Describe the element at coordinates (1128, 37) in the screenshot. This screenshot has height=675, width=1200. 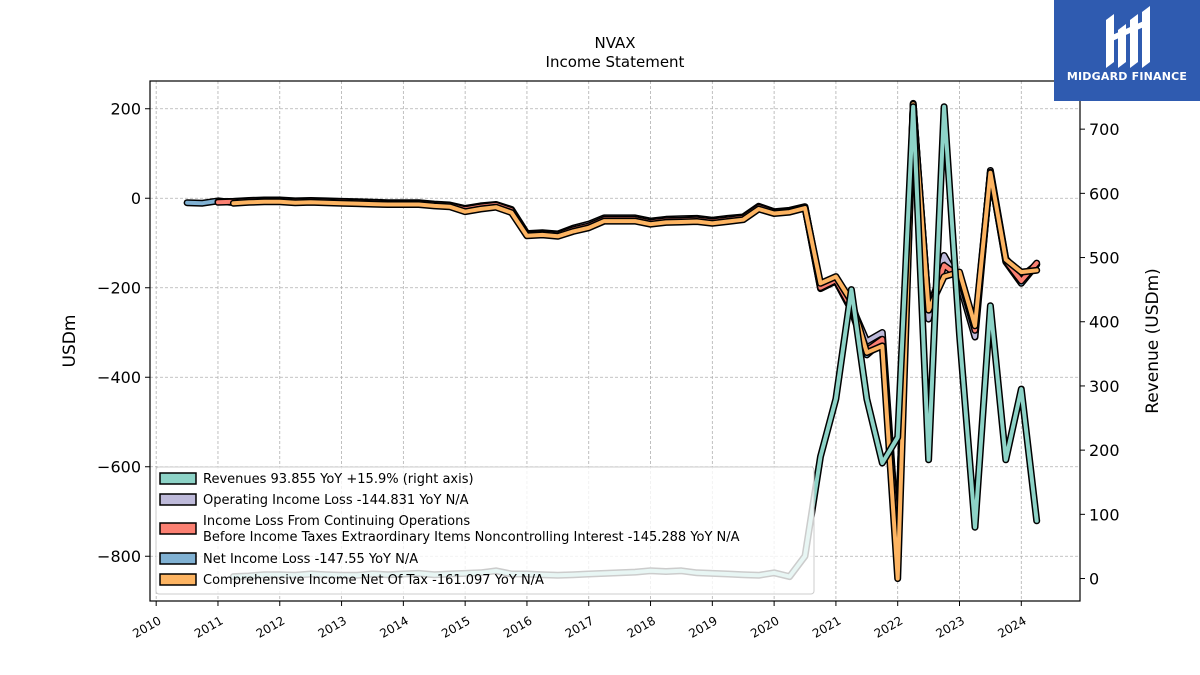
I see `midgard-logo-icon` at that location.